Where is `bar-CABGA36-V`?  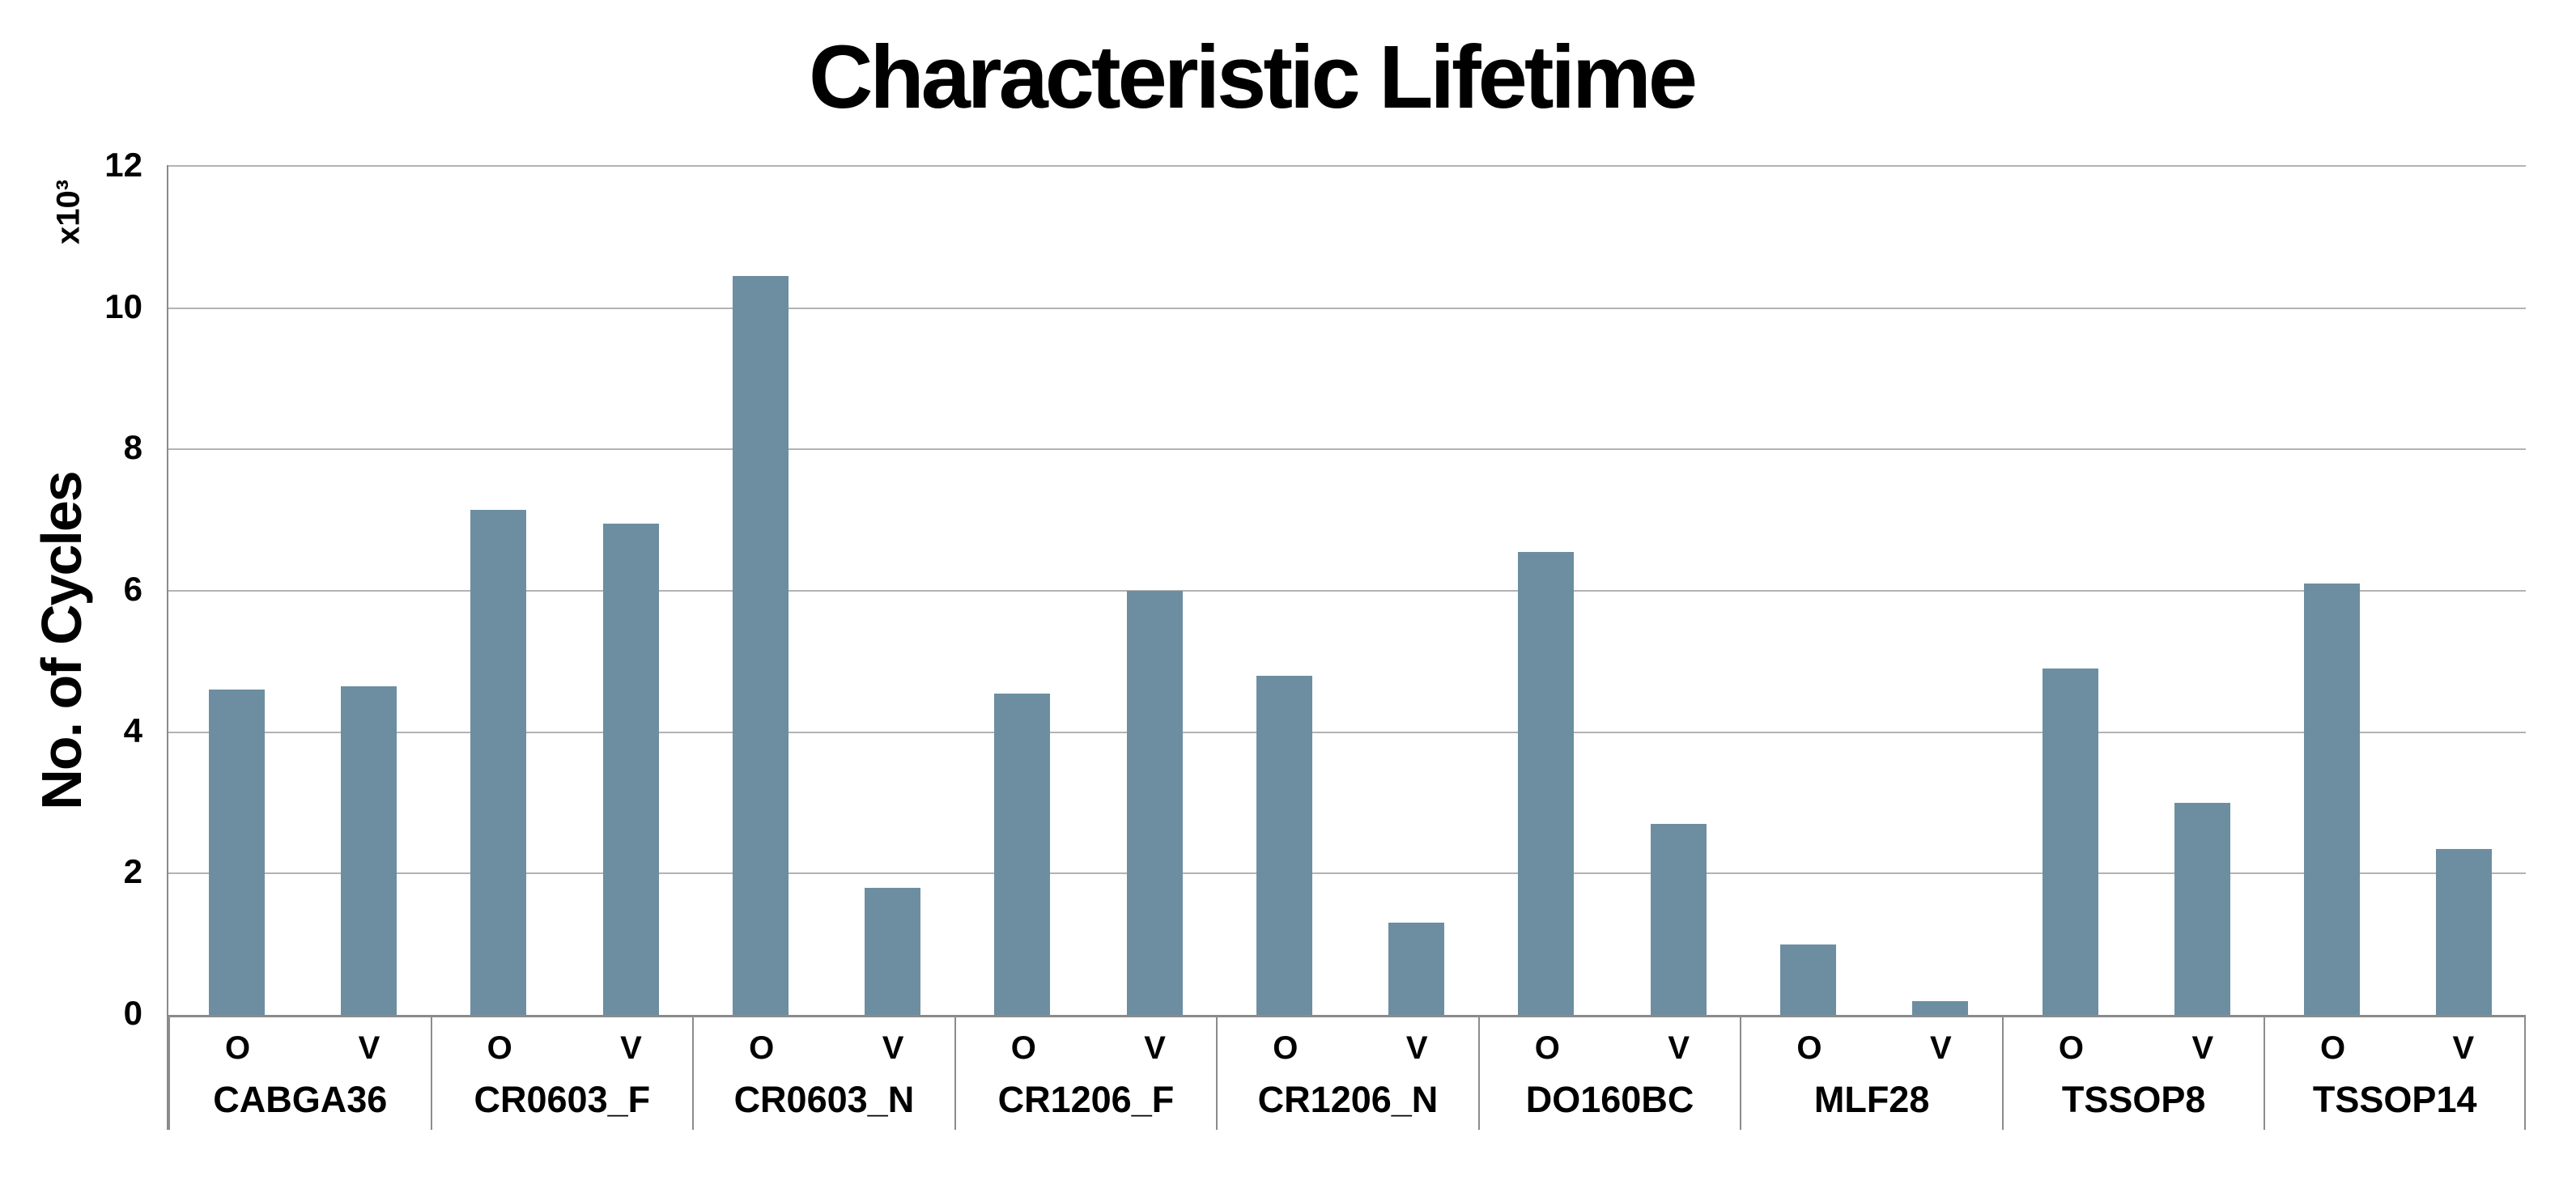 bar-CABGA36-V is located at coordinates (369, 851).